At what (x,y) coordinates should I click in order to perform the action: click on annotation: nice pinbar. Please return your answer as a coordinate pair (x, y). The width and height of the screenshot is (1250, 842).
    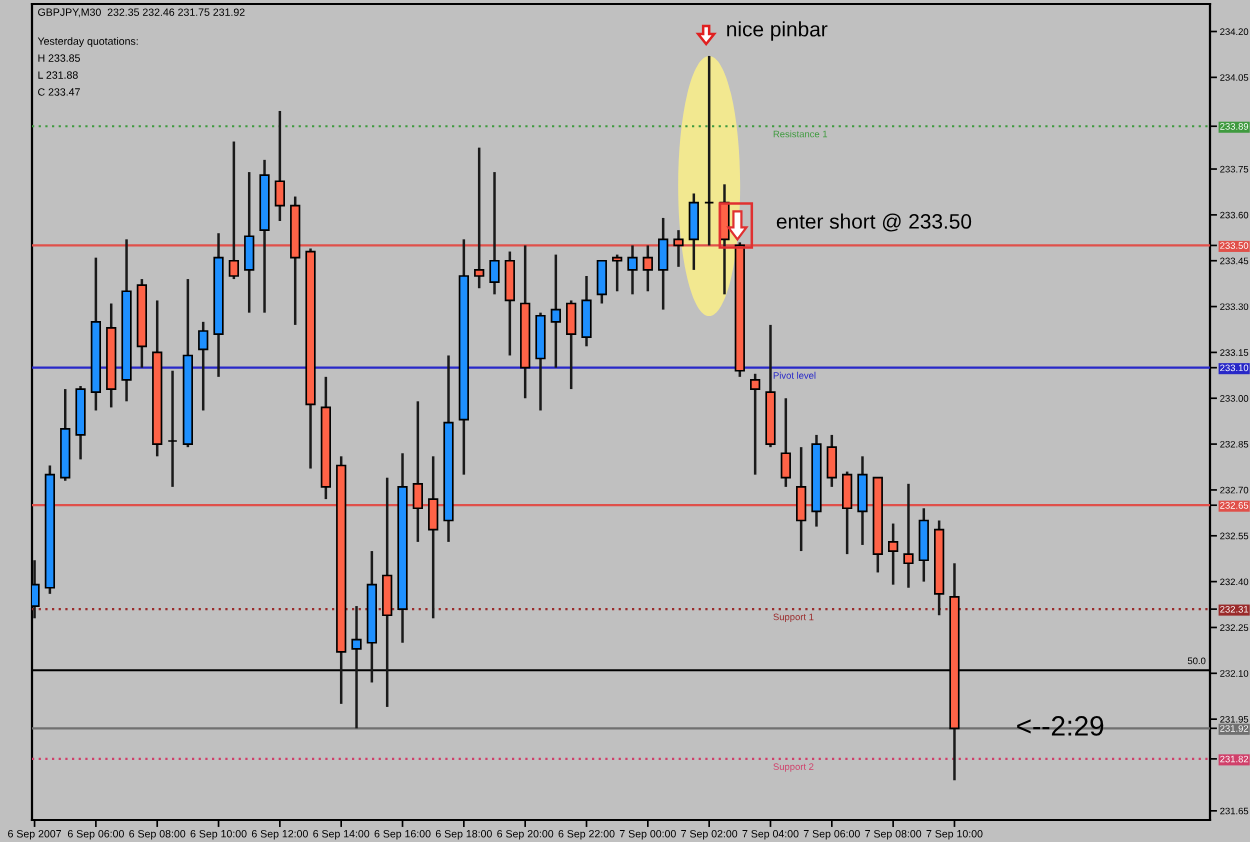
    Looking at the image, I should click on (777, 31).